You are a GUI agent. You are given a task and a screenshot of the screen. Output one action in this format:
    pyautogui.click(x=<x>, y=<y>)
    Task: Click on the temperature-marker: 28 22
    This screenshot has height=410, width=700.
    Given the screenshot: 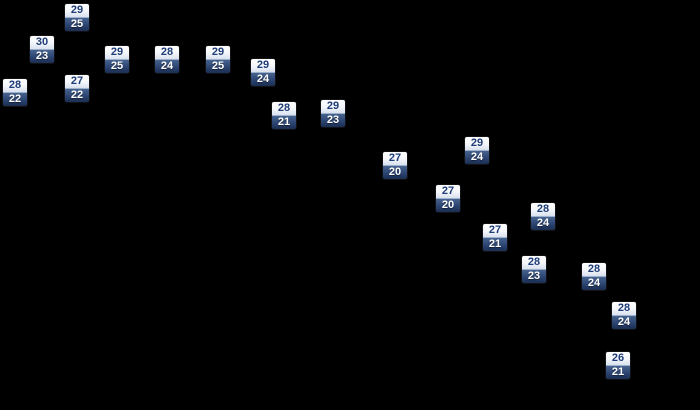 What is the action you would take?
    pyautogui.click(x=15, y=92)
    